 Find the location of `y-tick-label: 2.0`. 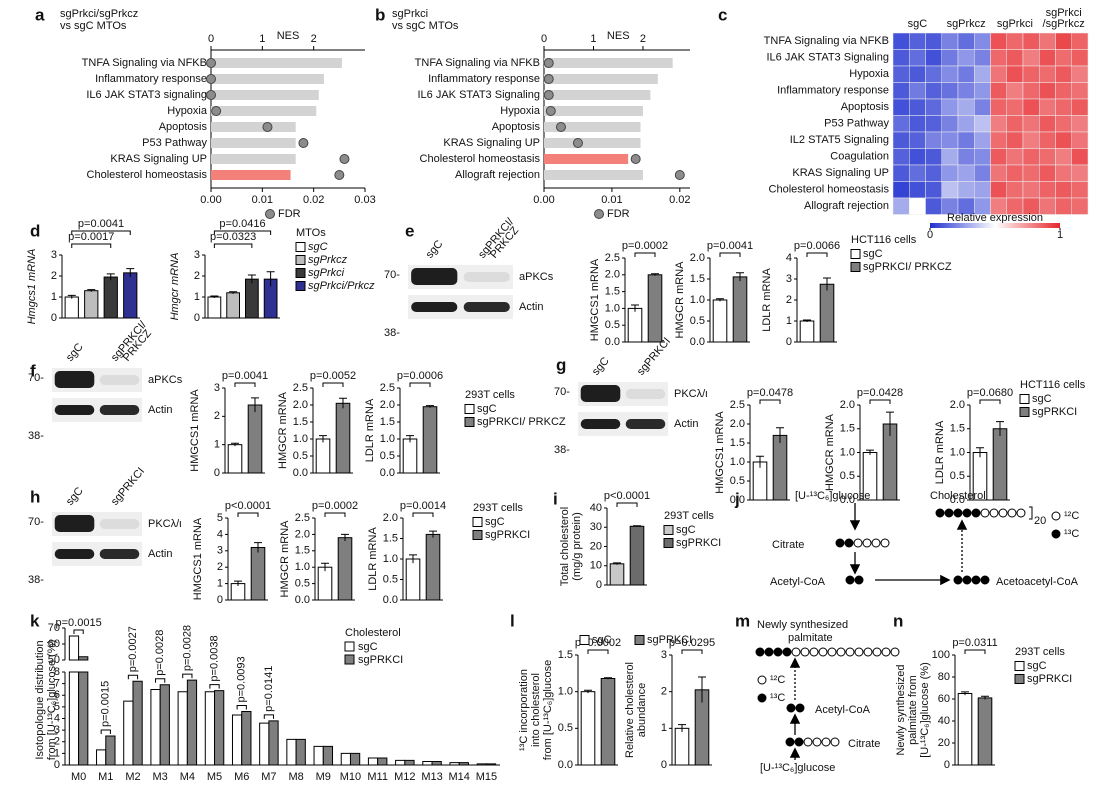

y-tick-label: 2.0 is located at coordinates (737, 424).